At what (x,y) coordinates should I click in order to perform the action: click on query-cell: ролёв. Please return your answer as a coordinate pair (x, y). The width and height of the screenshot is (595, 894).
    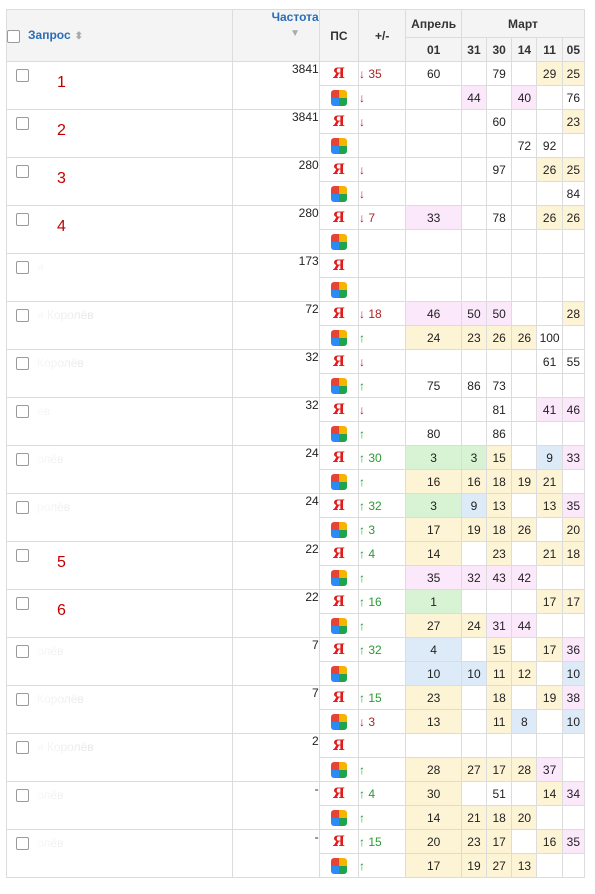
    Looking at the image, I should click on (119, 517).